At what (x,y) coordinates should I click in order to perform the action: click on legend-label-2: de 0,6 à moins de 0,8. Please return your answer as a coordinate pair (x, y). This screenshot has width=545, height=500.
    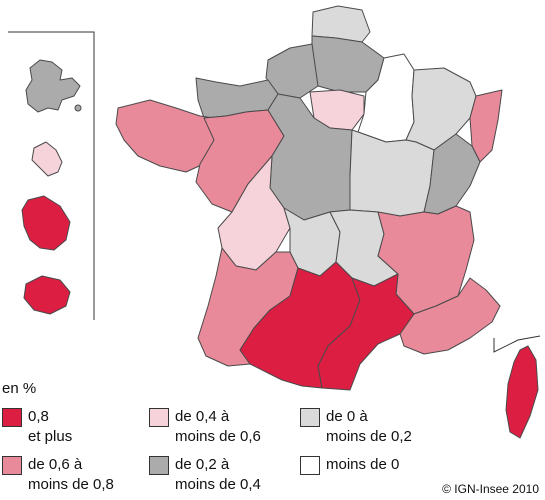
    Looking at the image, I should click on (71, 474).